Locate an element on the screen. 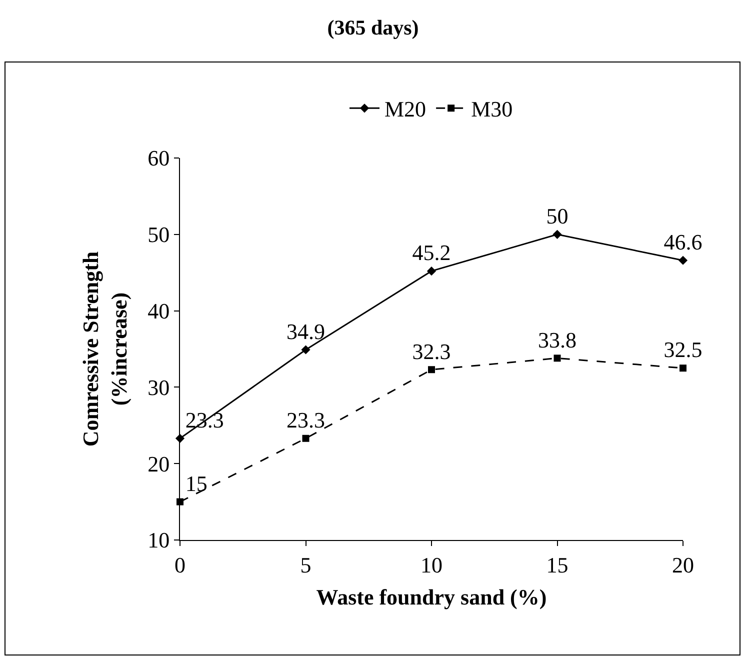 The height and width of the screenshot is (664, 746). data-label: 33.8 is located at coordinates (557, 339).